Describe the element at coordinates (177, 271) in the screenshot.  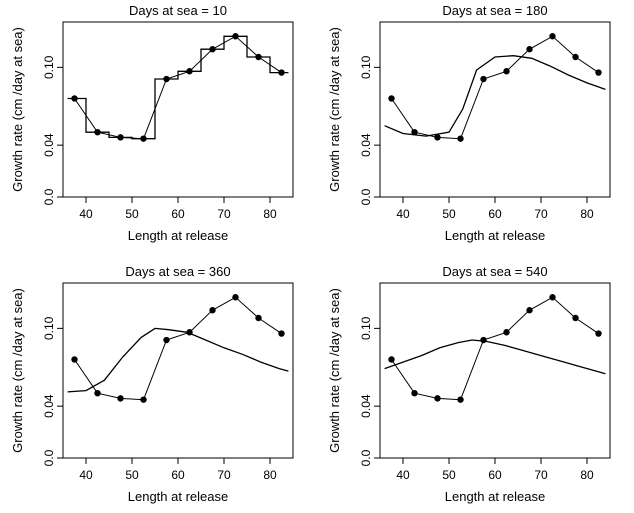
I see `panel-title: Days at sea = 360` at that location.